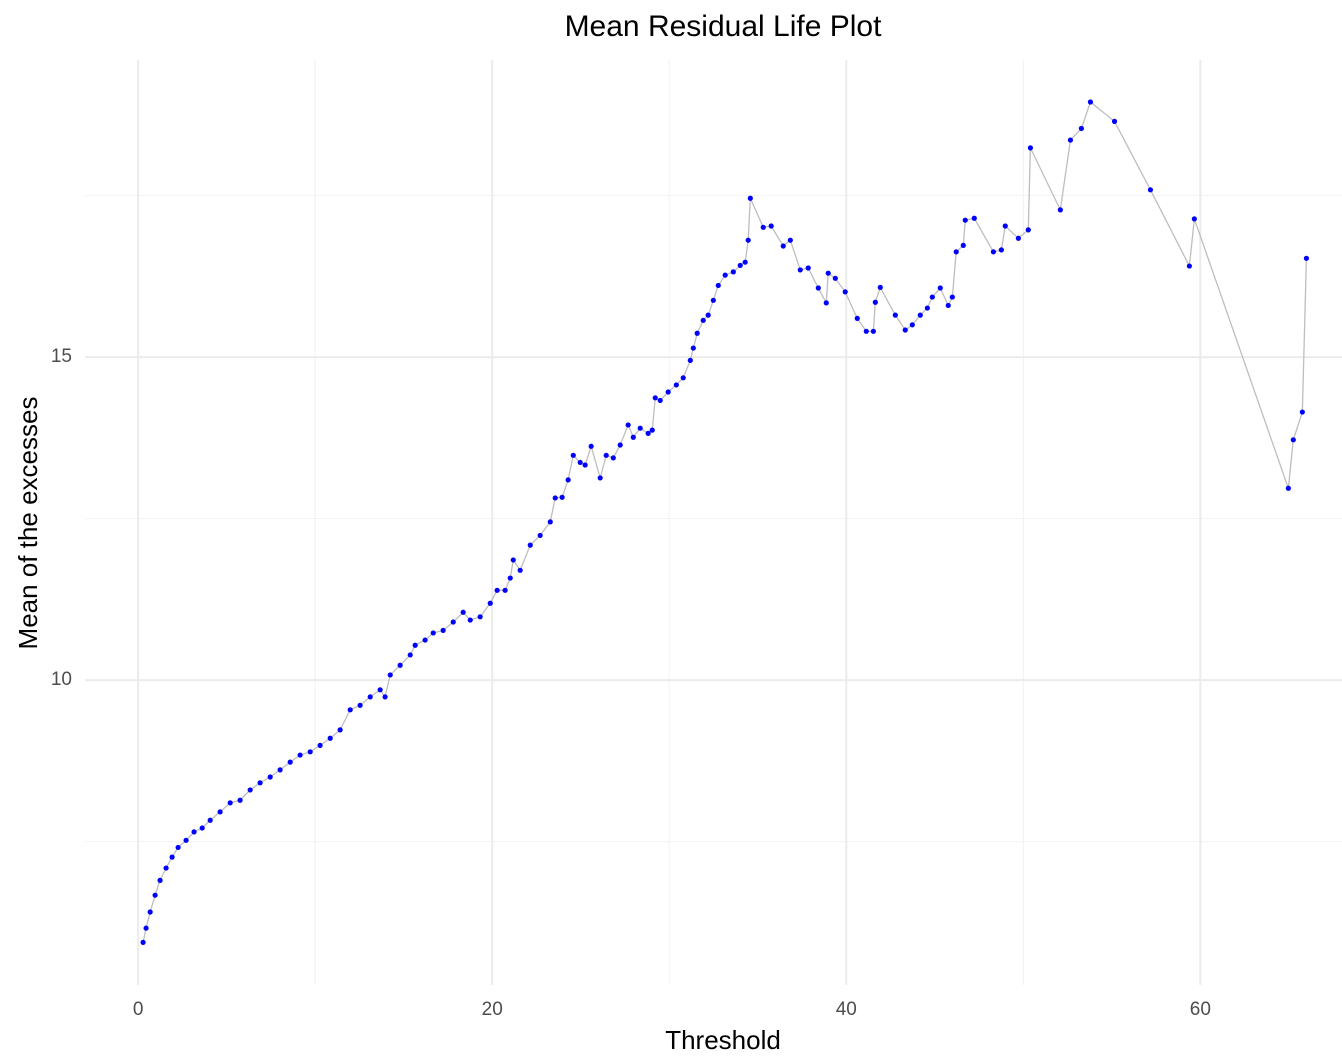 Image resolution: width=1342 pixels, height=1062 pixels. I want to click on y-axis-label: Mean of the excesses, so click(28, 523).